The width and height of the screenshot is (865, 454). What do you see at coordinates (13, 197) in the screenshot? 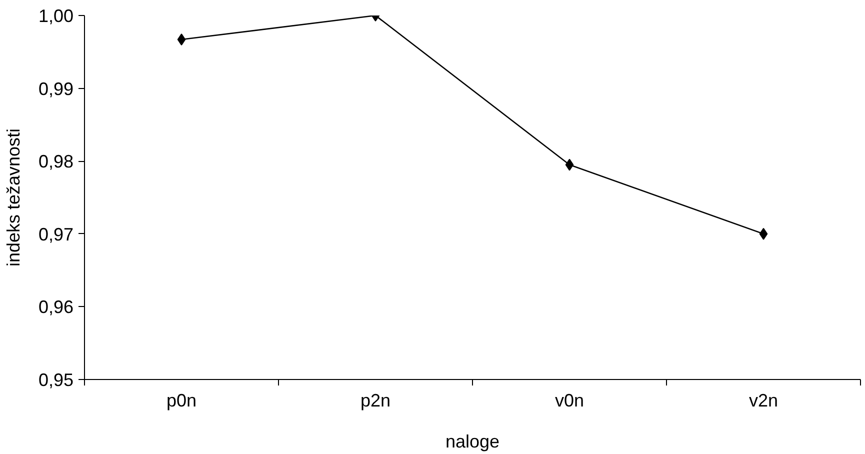
I see `y-axis-title: indeks težavnosti` at bounding box center [13, 197].